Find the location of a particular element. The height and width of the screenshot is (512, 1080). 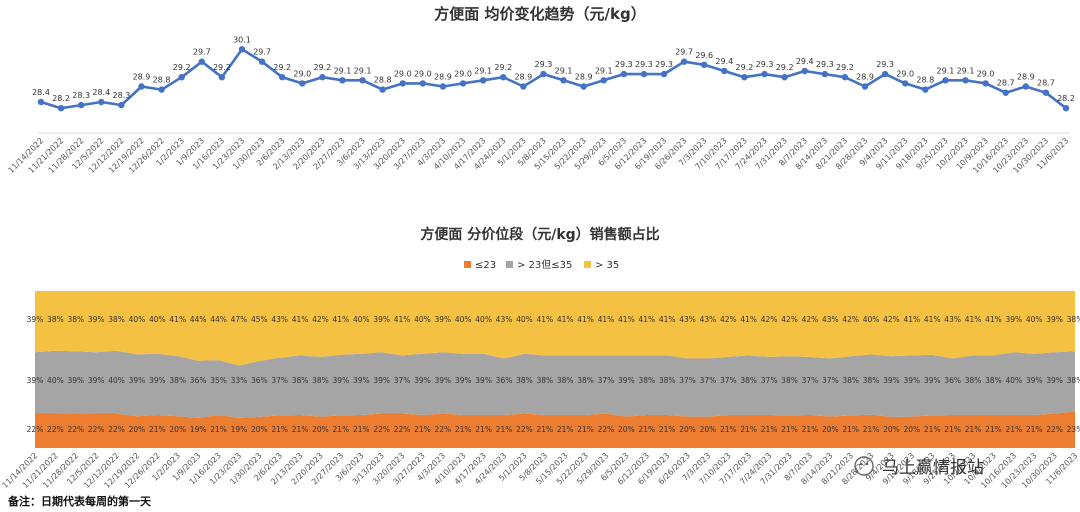

line-data-label: 29.6 is located at coordinates (704, 55).